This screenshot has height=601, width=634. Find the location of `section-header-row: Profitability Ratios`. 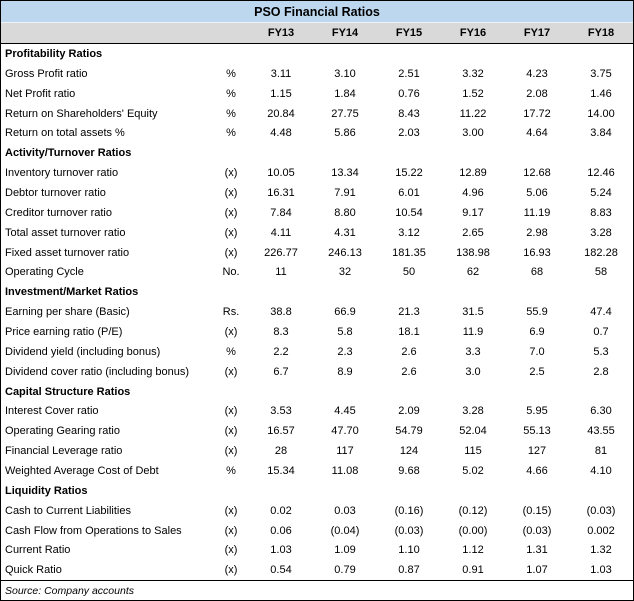

section-header-row: Profitability Ratios is located at coordinates (317, 54).